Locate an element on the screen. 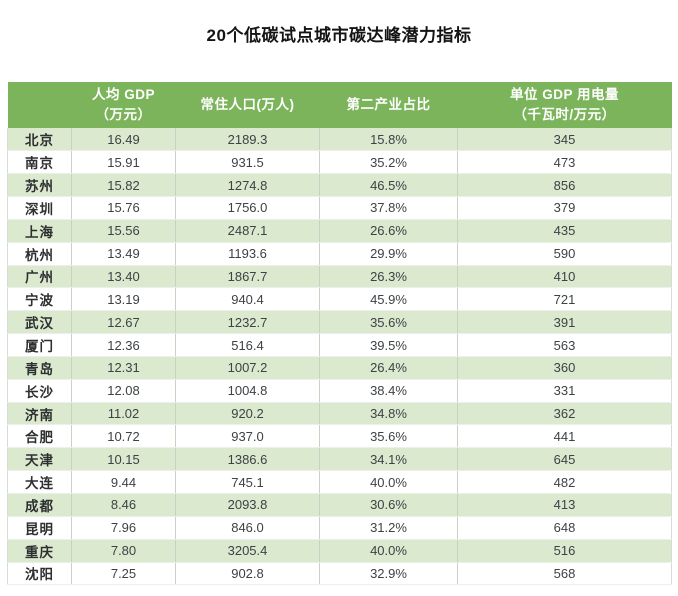 The height and width of the screenshot is (596, 678). value-cell: 516 is located at coordinates (564, 551).